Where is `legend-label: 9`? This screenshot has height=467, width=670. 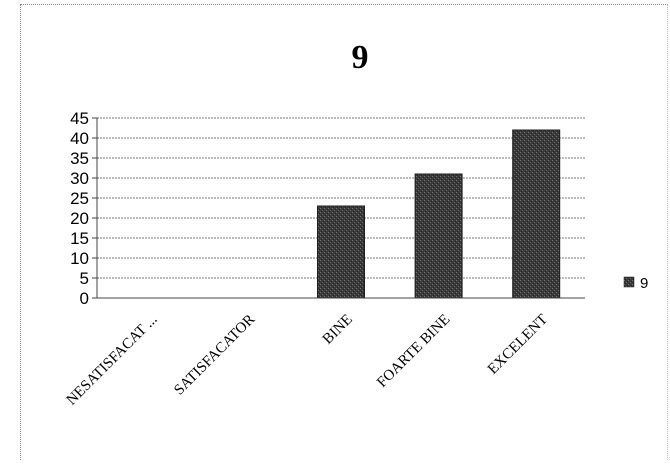 legend-label: 9 is located at coordinates (644, 283).